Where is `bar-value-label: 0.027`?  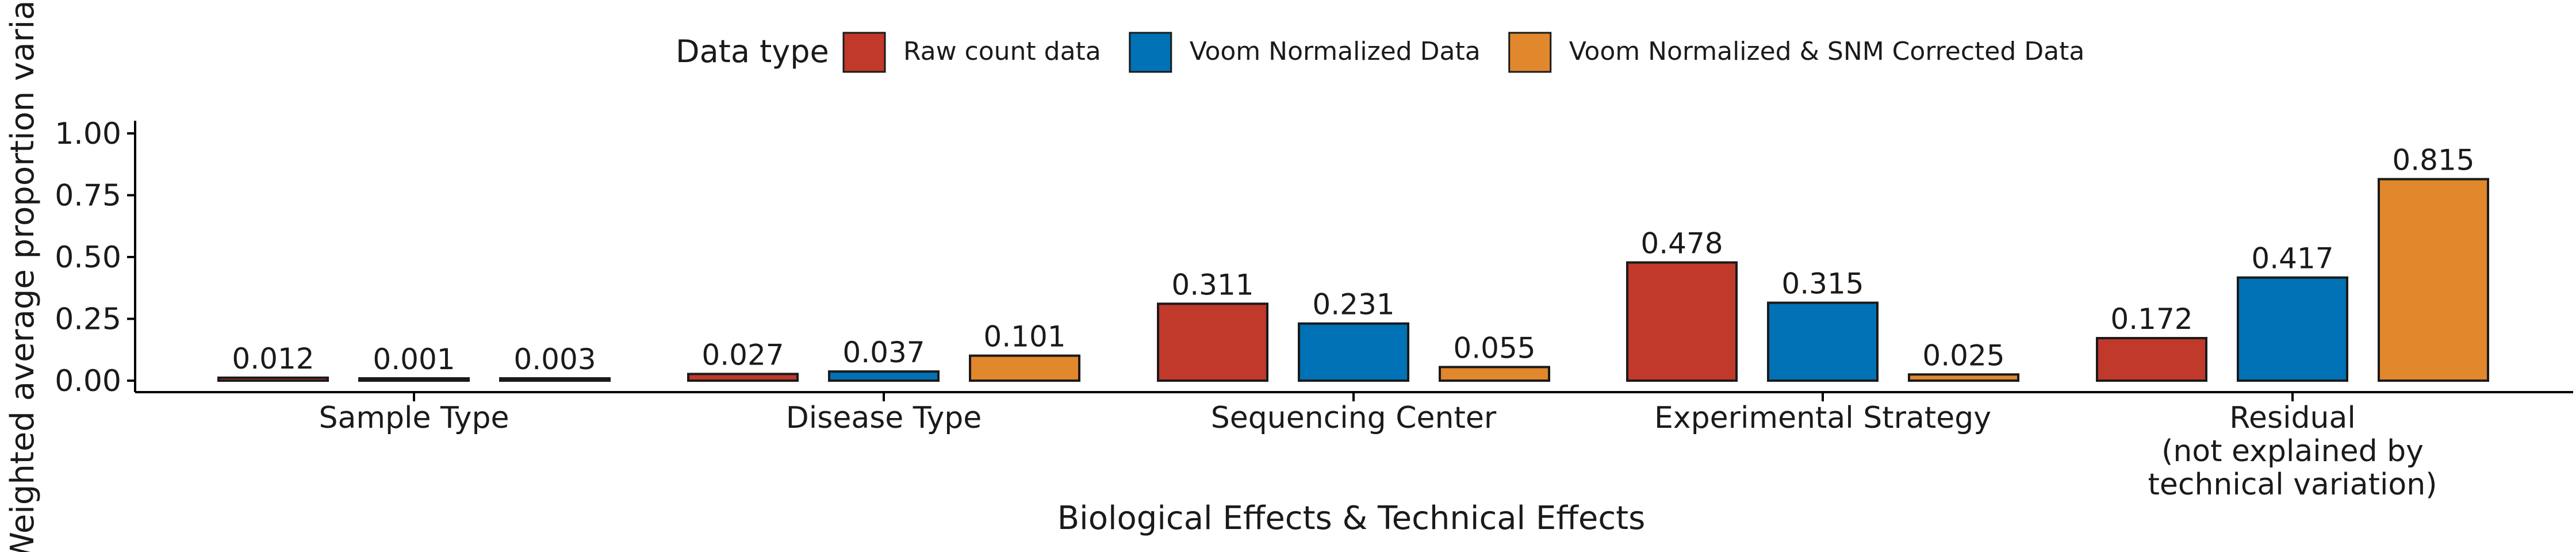
bar-value-label: 0.027 is located at coordinates (743, 354).